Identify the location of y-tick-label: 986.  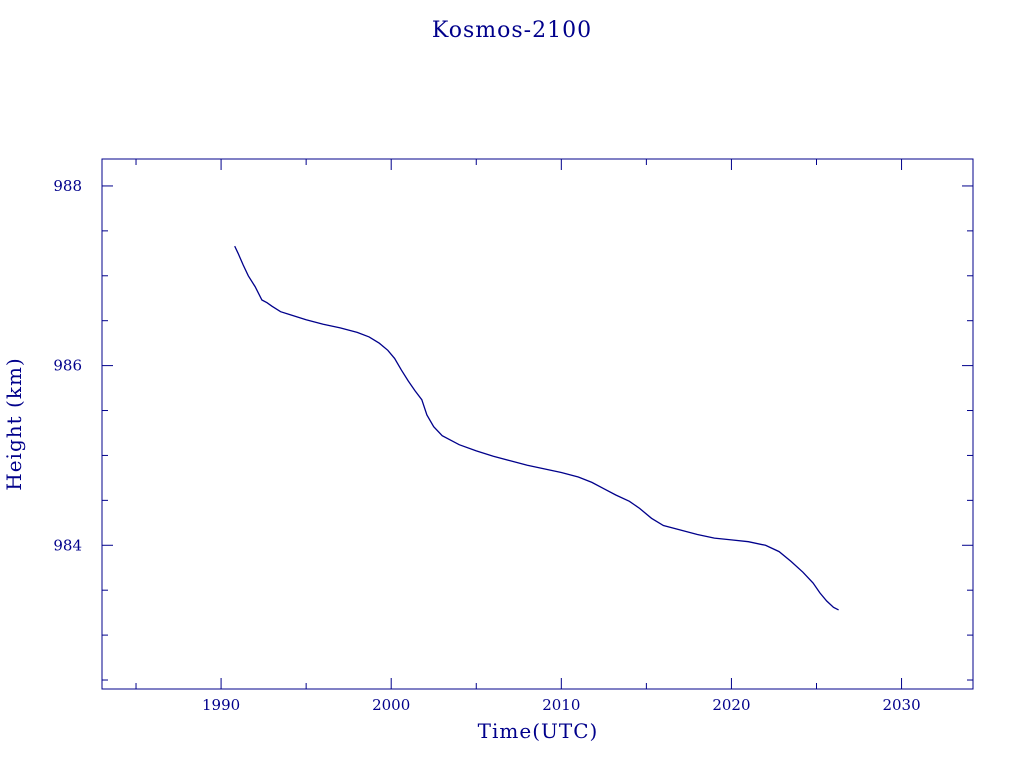
(67, 366).